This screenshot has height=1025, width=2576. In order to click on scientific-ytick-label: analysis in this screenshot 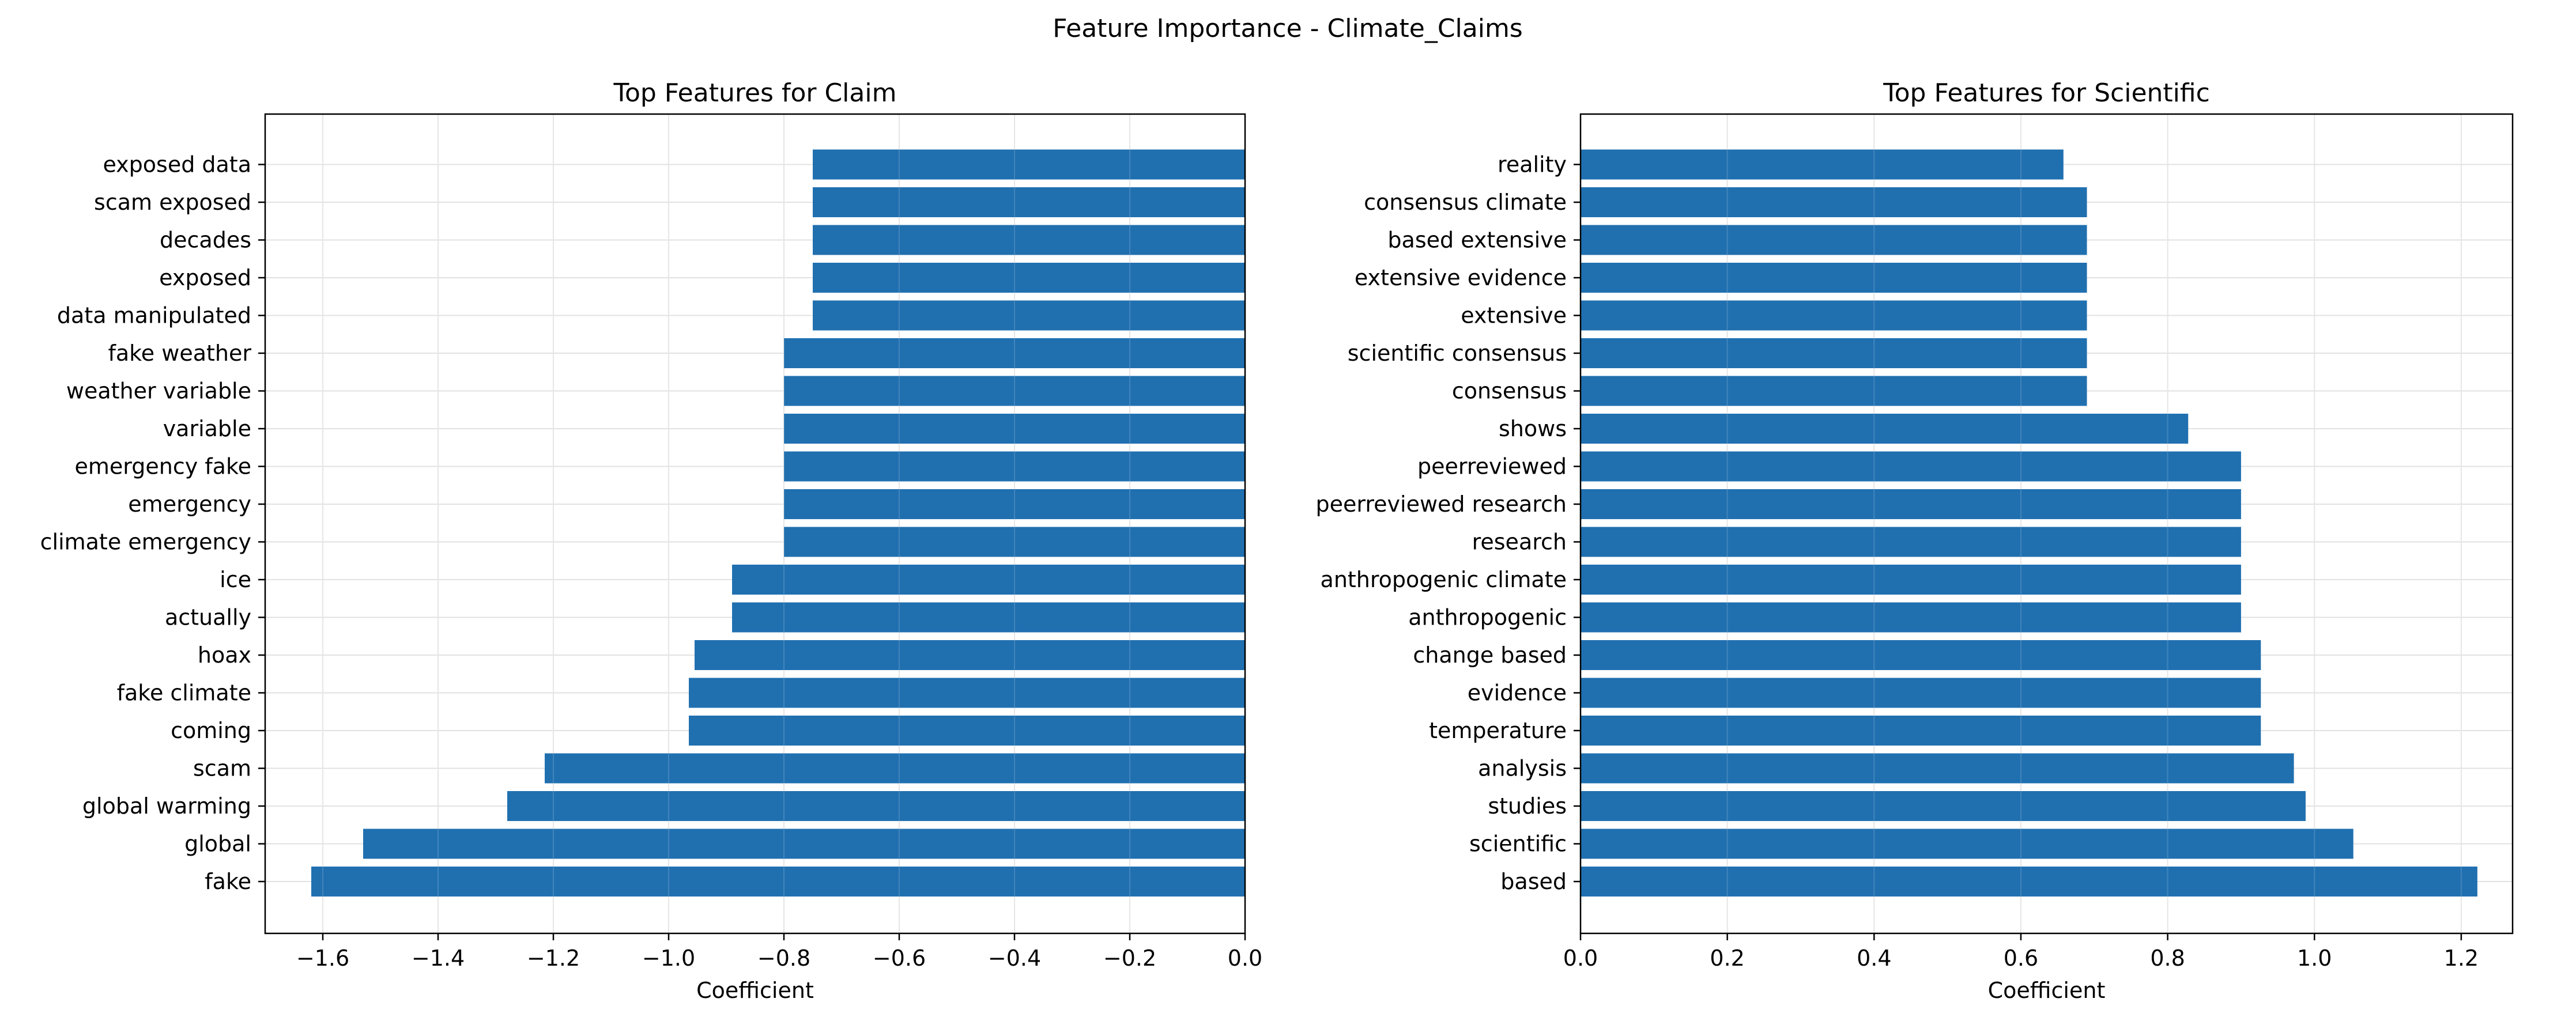, I will do `click(1522, 768)`.